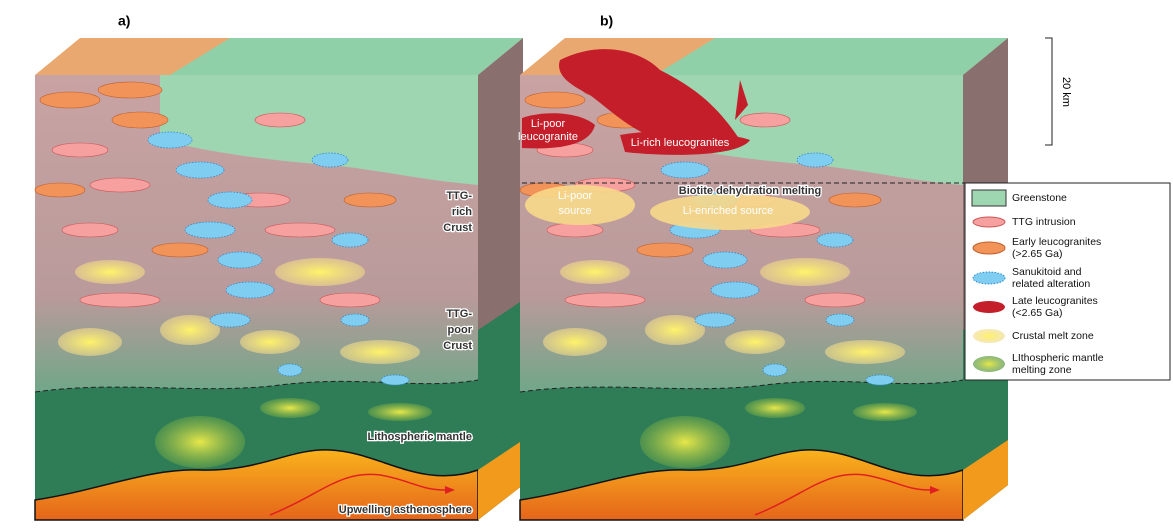 This screenshot has height=532, width=1173. What do you see at coordinates (548, 137) in the screenshot?
I see `leucogranite-label: leucogranite` at bounding box center [548, 137].